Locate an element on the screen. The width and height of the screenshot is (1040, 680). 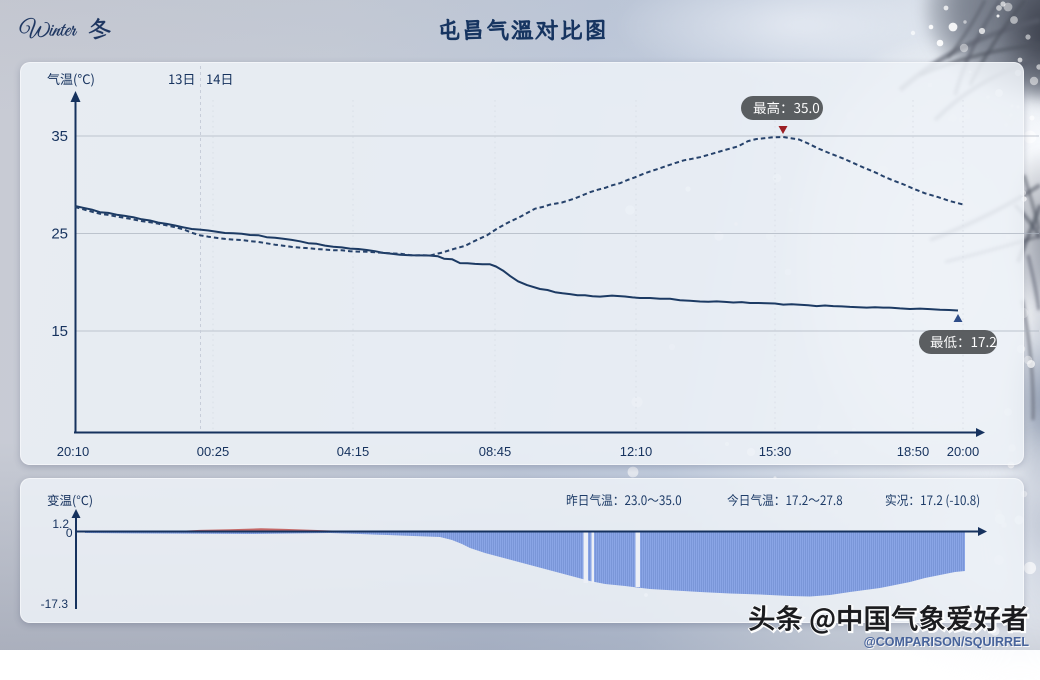
svg-text: 15:30 is located at coordinates (775, 451).